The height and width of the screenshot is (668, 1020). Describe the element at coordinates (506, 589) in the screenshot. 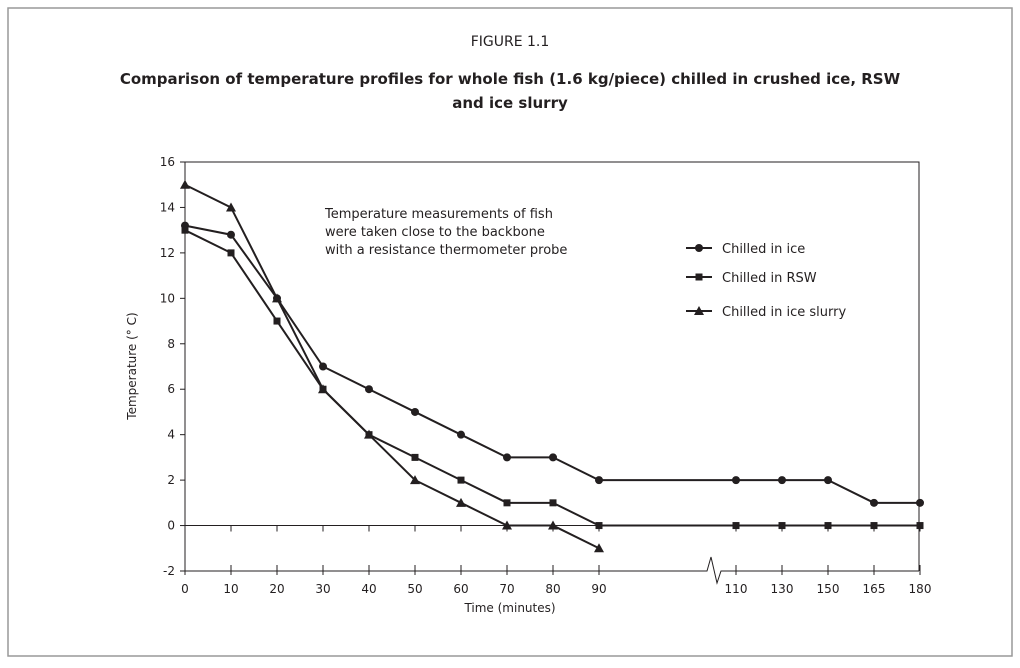

I see `x-tick-label: 70` at that location.